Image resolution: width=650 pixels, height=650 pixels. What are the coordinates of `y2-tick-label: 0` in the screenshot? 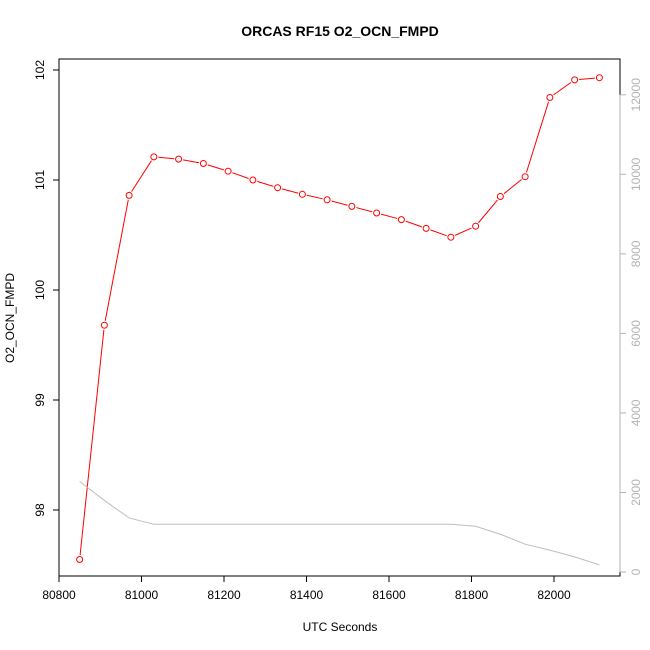 It's located at (636, 571).